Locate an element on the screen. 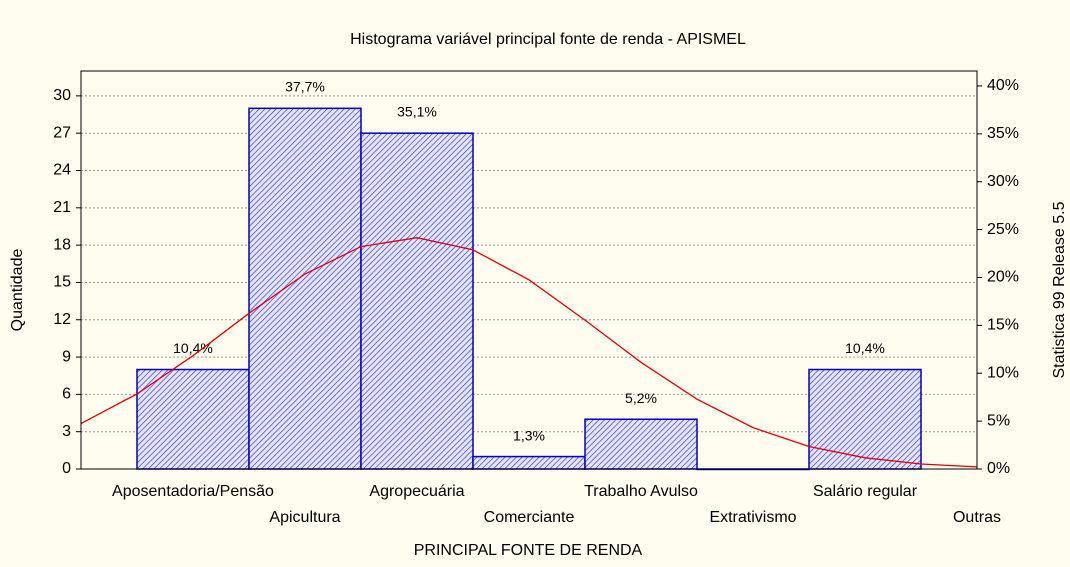  data-label: 35,1% is located at coordinates (417, 112).